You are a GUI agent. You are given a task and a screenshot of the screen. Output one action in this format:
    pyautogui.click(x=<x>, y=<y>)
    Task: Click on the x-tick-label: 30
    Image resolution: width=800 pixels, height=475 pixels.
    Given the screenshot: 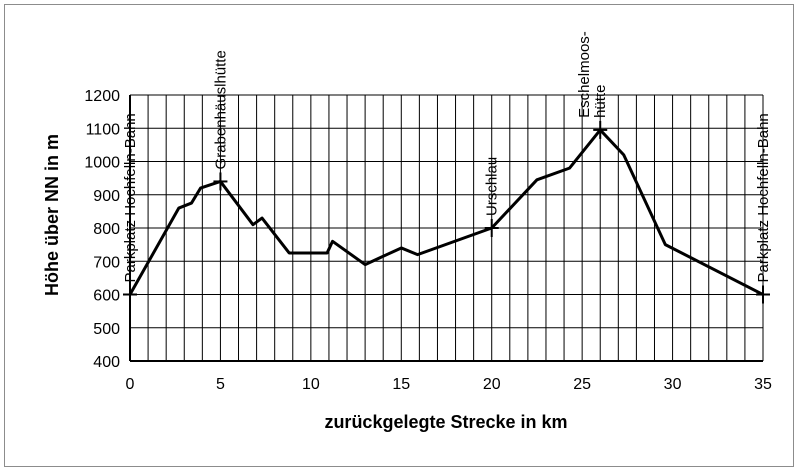 What is the action you would take?
    pyautogui.click(x=673, y=384)
    